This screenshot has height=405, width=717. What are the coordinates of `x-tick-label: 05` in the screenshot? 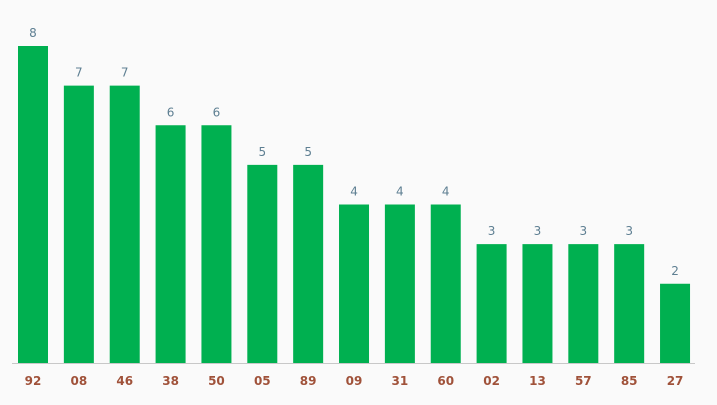 It's located at (262, 381).